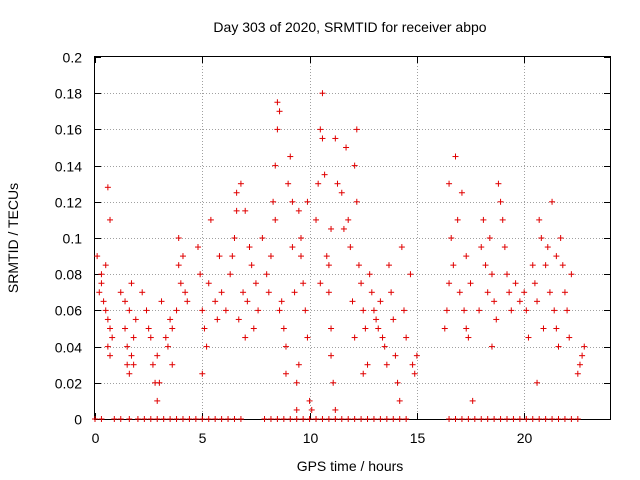  I want to click on y-tick-label: 0.16, so click(68, 130).